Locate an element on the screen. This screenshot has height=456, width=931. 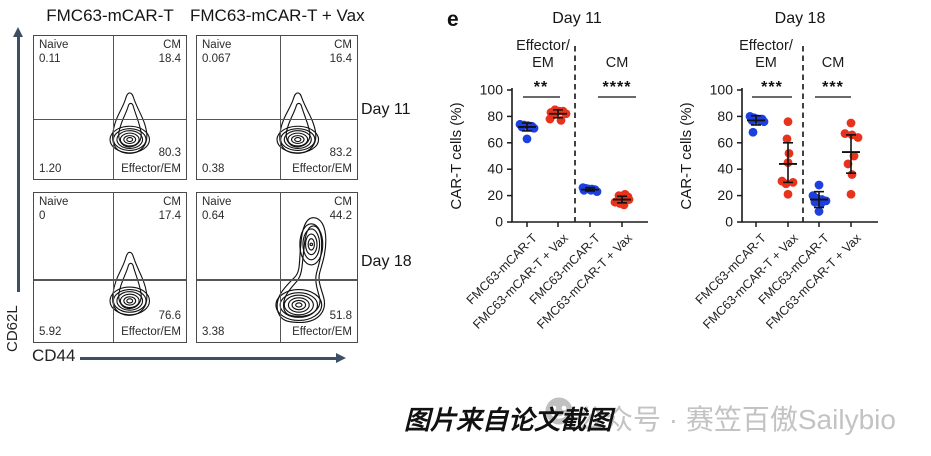
cd44-axis-label: CD44 is located at coordinates (54, 355).